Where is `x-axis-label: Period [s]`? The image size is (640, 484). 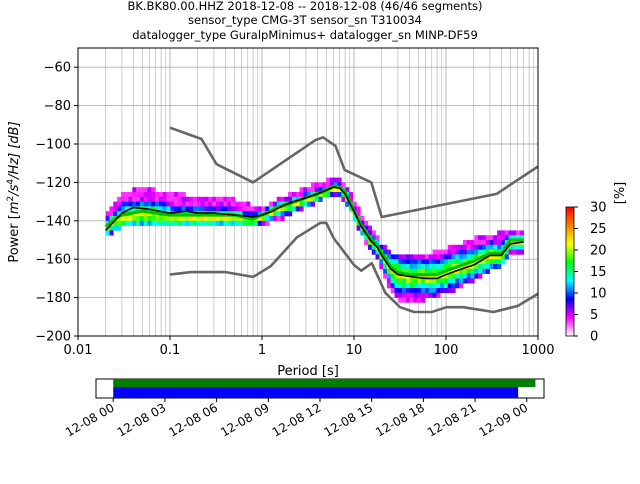 x-axis-label: Period [s] is located at coordinates (308, 371).